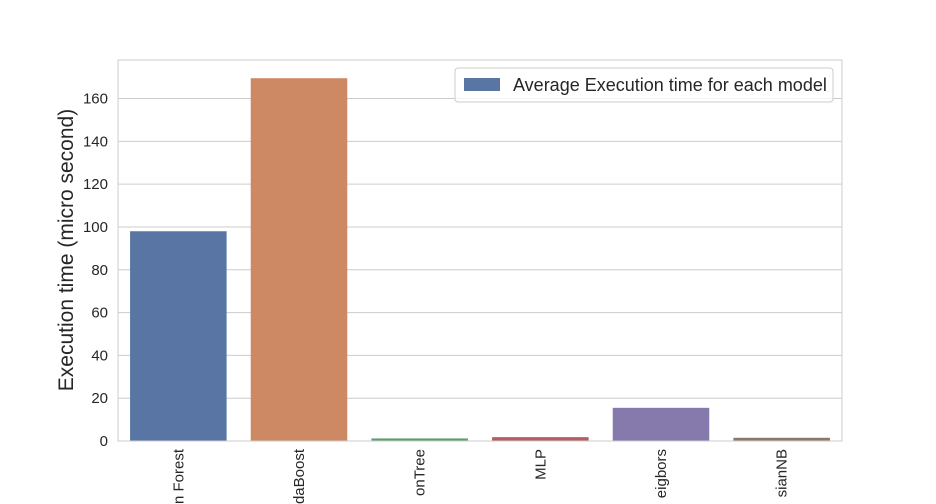 Image resolution: width=936 pixels, height=504 pixels. I want to click on legend-swatch, so click(482, 84).